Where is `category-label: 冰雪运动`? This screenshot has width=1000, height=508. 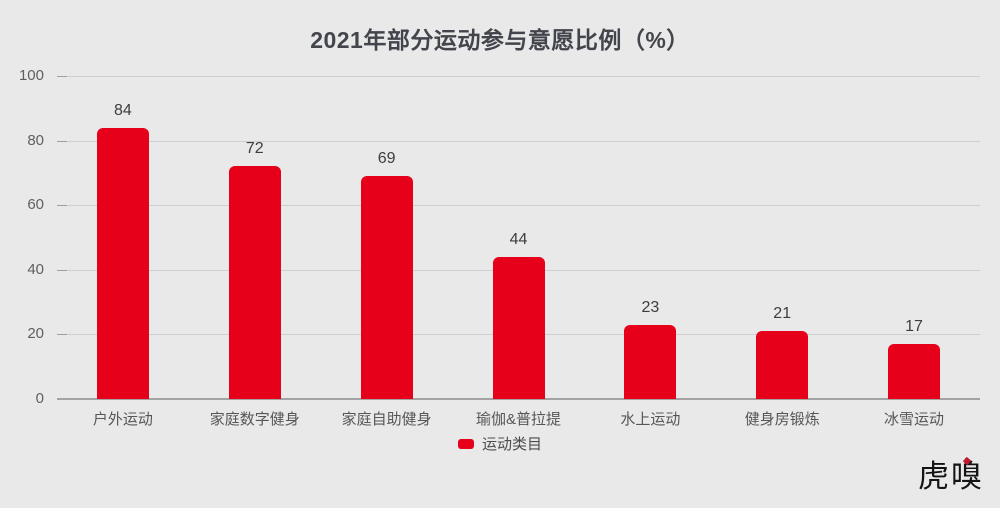
category-label: 冰雪运动 is located at coordinates (914, 419).